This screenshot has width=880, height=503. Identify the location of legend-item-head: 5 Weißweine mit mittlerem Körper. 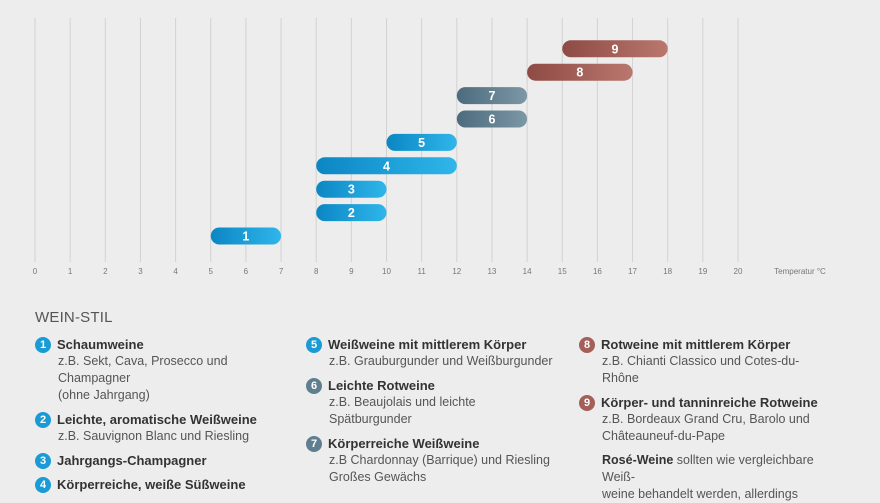
(431, 344).